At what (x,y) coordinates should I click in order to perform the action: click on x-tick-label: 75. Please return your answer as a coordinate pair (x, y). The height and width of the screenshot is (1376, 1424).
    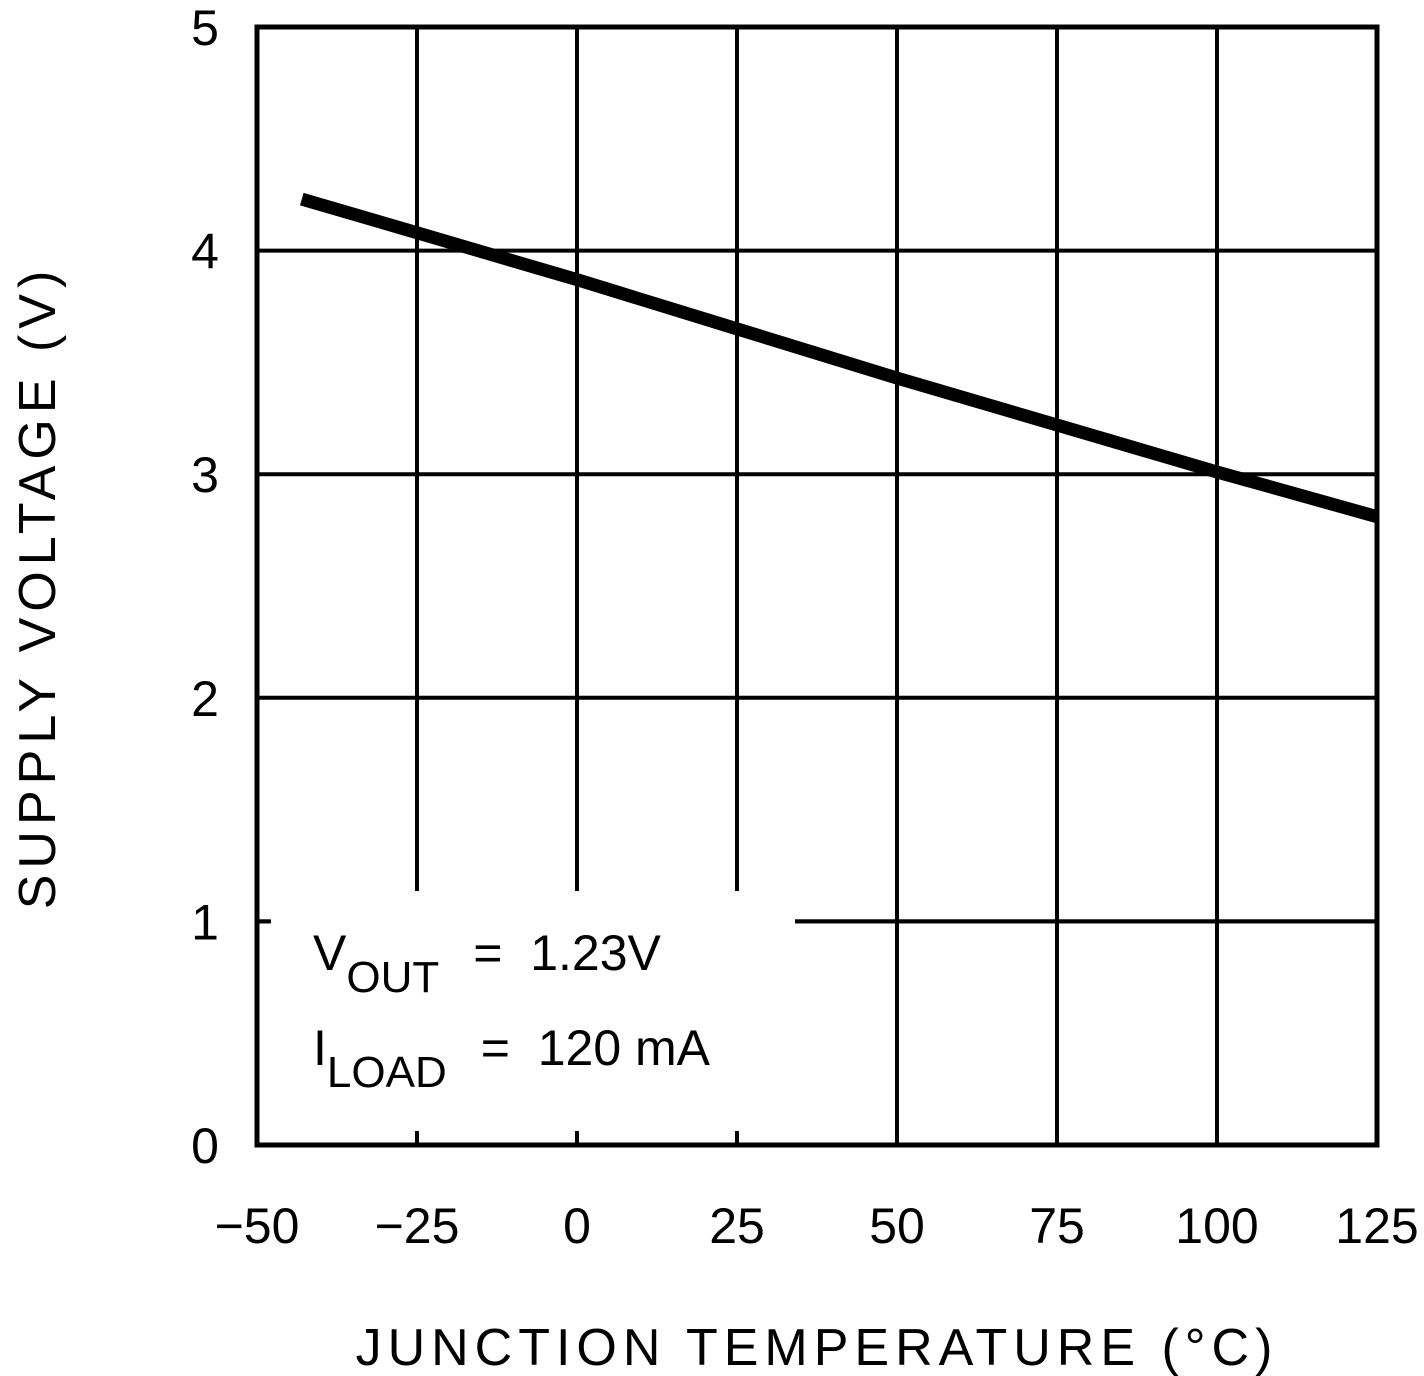
    Looking at the image, I should click on (1057, 1226).